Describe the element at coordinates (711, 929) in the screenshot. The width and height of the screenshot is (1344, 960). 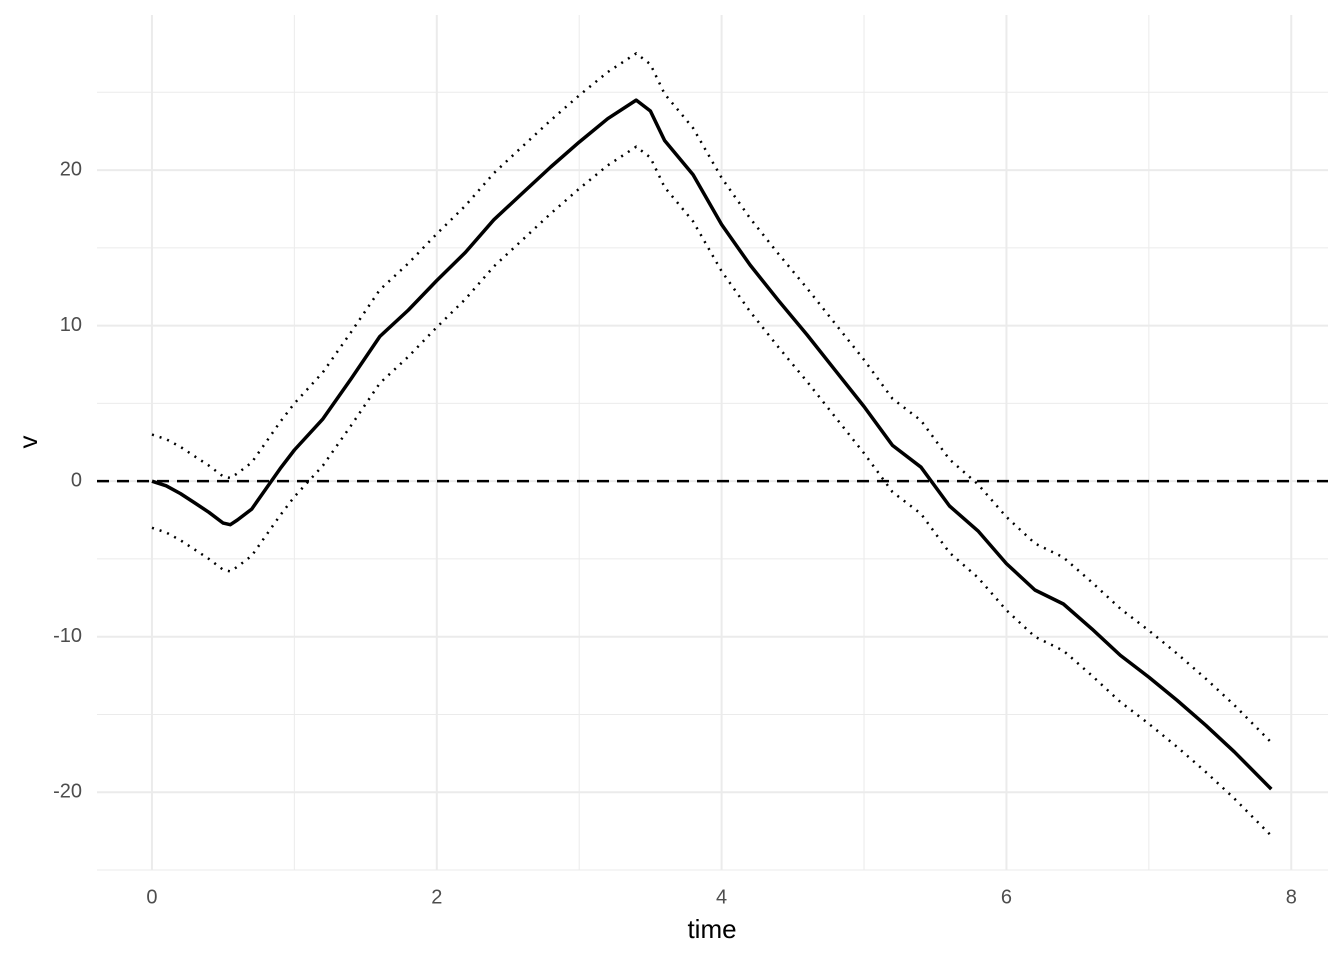
I see `x-axis-title: time` at that location.